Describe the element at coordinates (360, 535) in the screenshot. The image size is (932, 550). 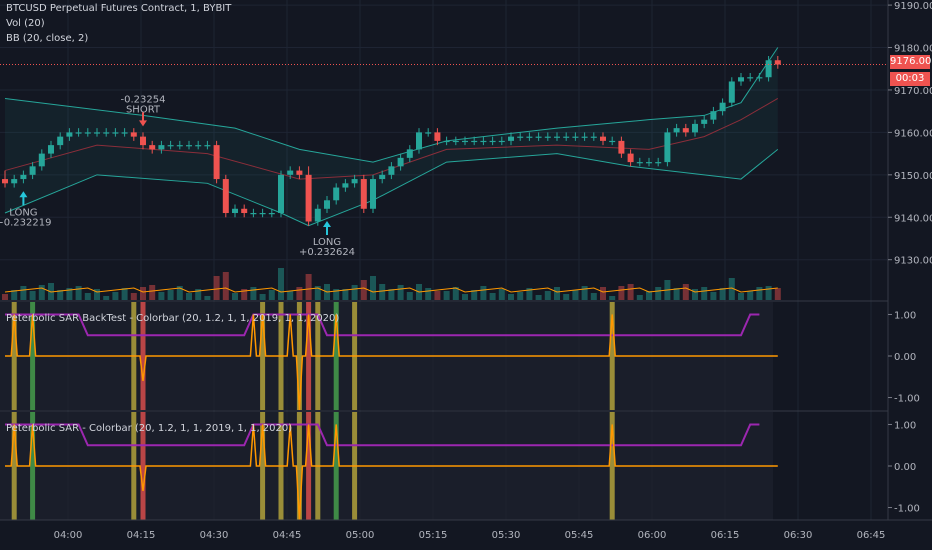
I see `time-axis-label: 05:00` at that location.